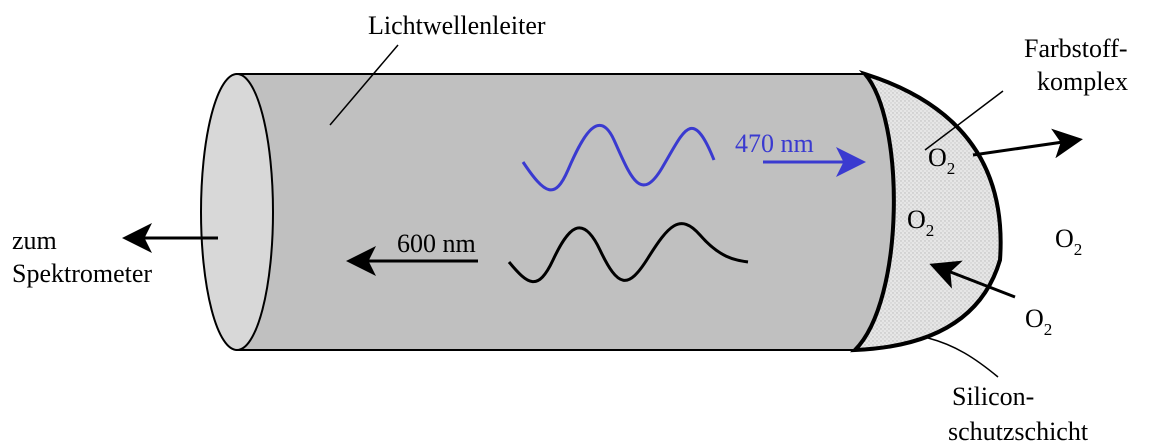 This screenshot has height=448, width=1155. Describe the element at coordinates (82, 273) in the screenshot. I see `spectrometer-label-line2: Spektrometer` at that location.